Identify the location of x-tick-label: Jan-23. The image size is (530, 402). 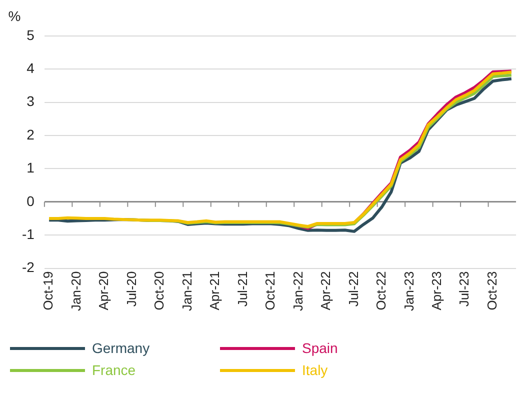
(408, 291).